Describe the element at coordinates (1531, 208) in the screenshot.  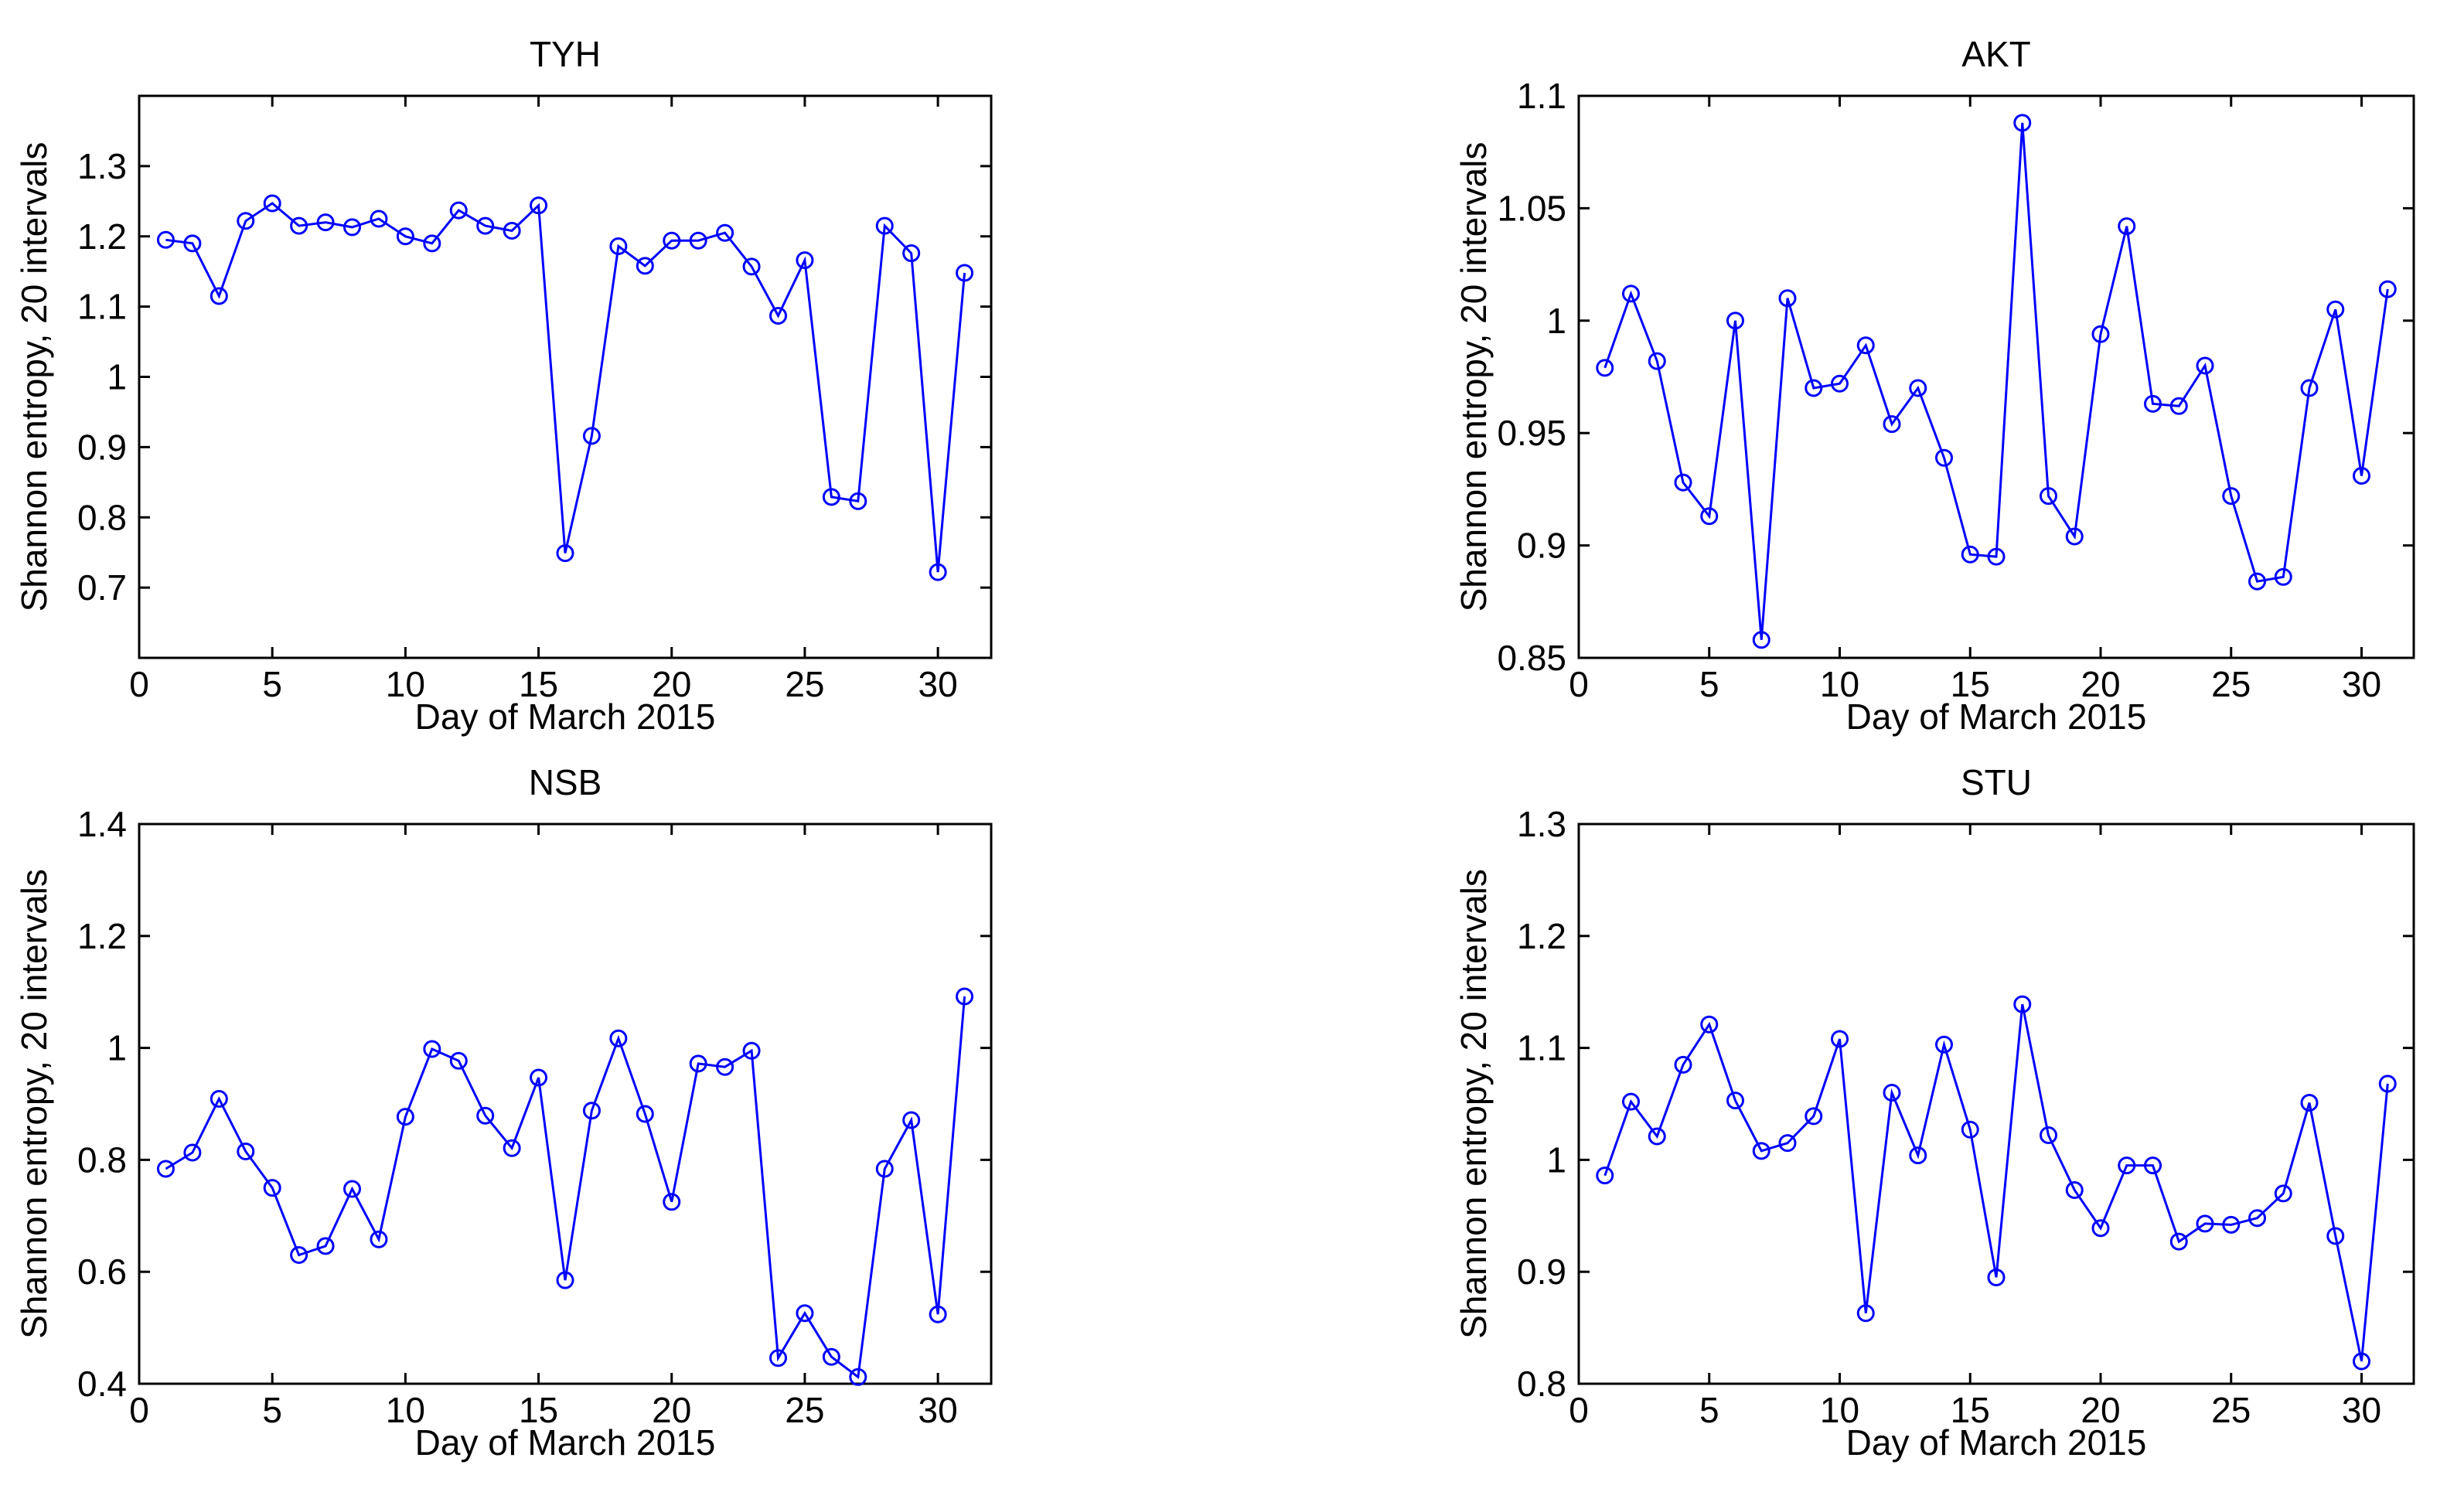
I see `y-tick-label: 1.05` at that location.